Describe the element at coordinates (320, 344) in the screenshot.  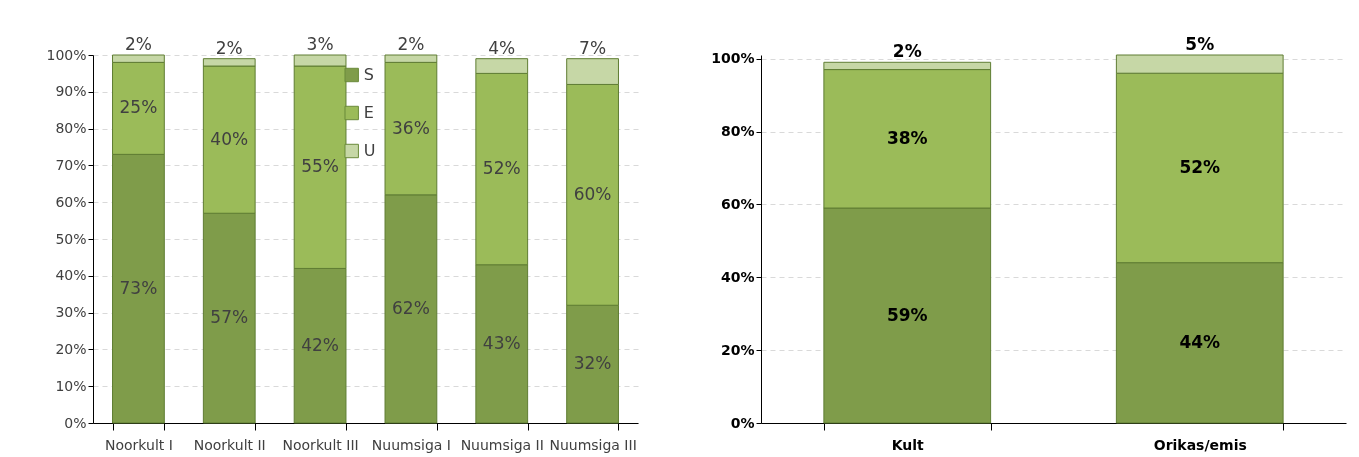
I see `data-label: 42%` at that location.